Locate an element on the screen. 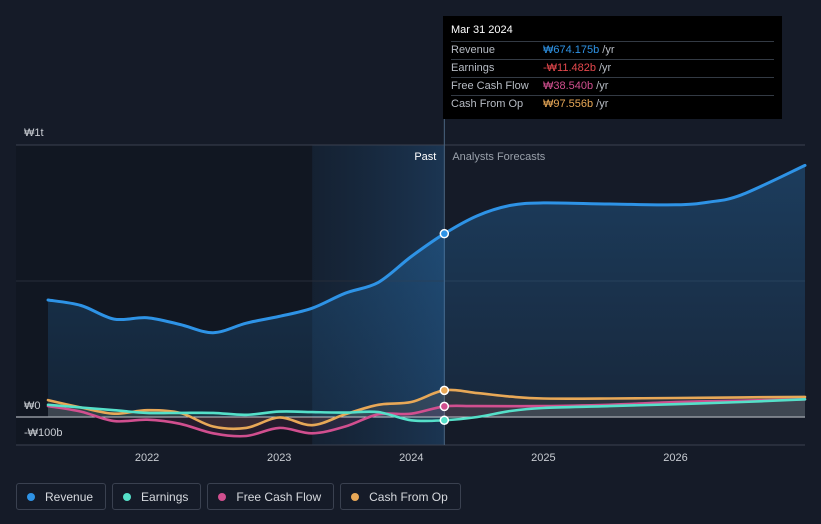 The image size is (821, 524). legend-label: Cash From Op is located at coordinates (408, 496).